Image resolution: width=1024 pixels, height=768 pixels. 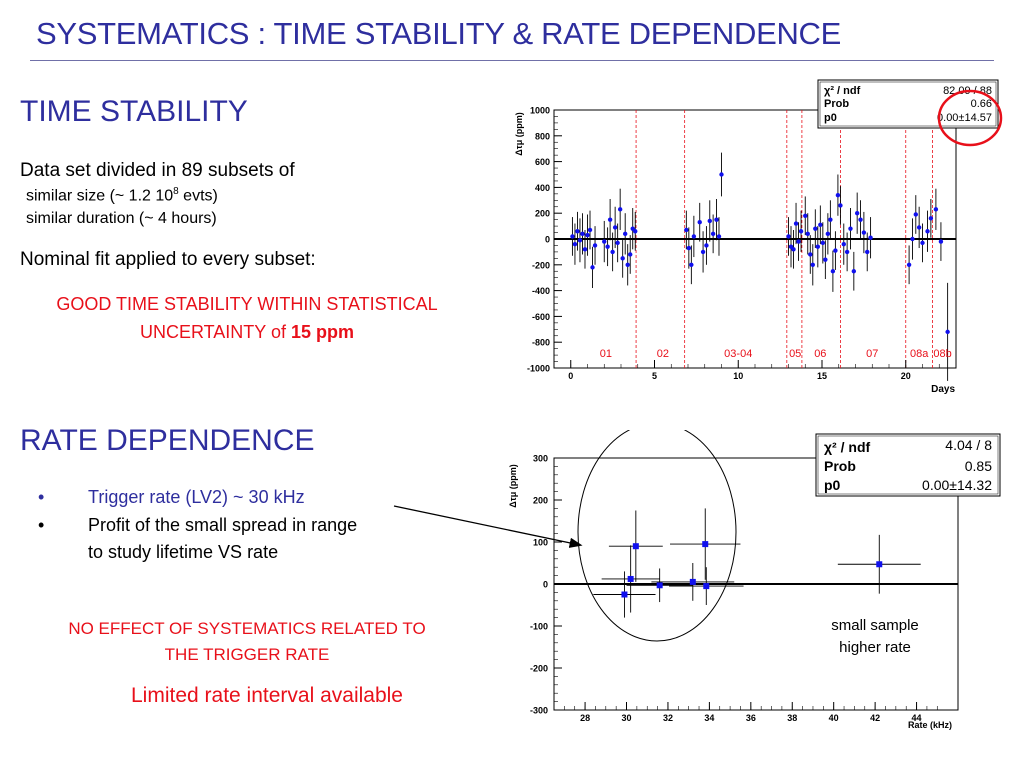 What do you see at coordinates (519, 133) in the screenshot?
I see `chart1-y-axis-label: Δτμ (ppm)` at bounding box center [519, 133].